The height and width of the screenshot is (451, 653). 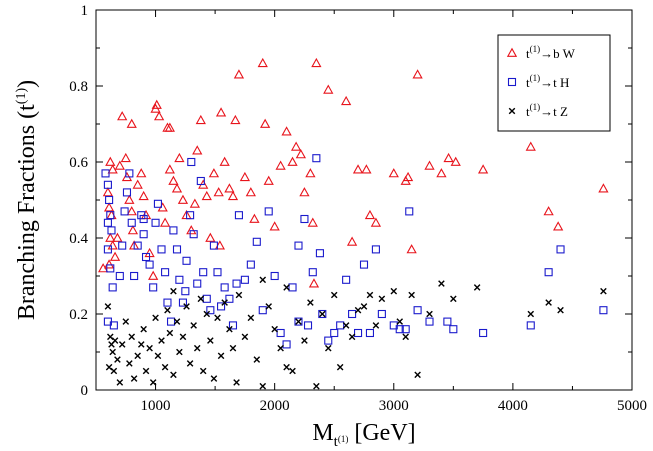 What do you see at coordinates (512, 82) in the screenshot?
I see `legend-marker` at bounding box center [512, 82].